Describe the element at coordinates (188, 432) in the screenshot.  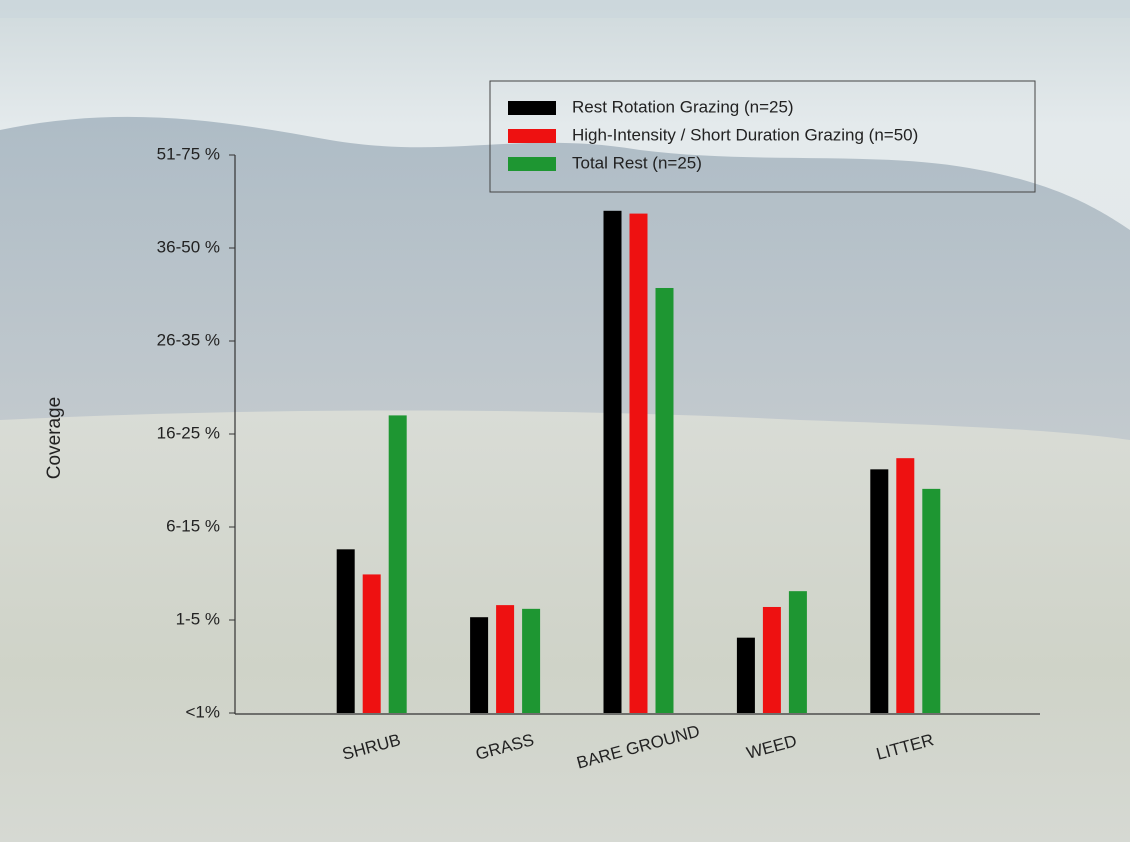
I see `y-tick-label: 16-25 %` at that location.